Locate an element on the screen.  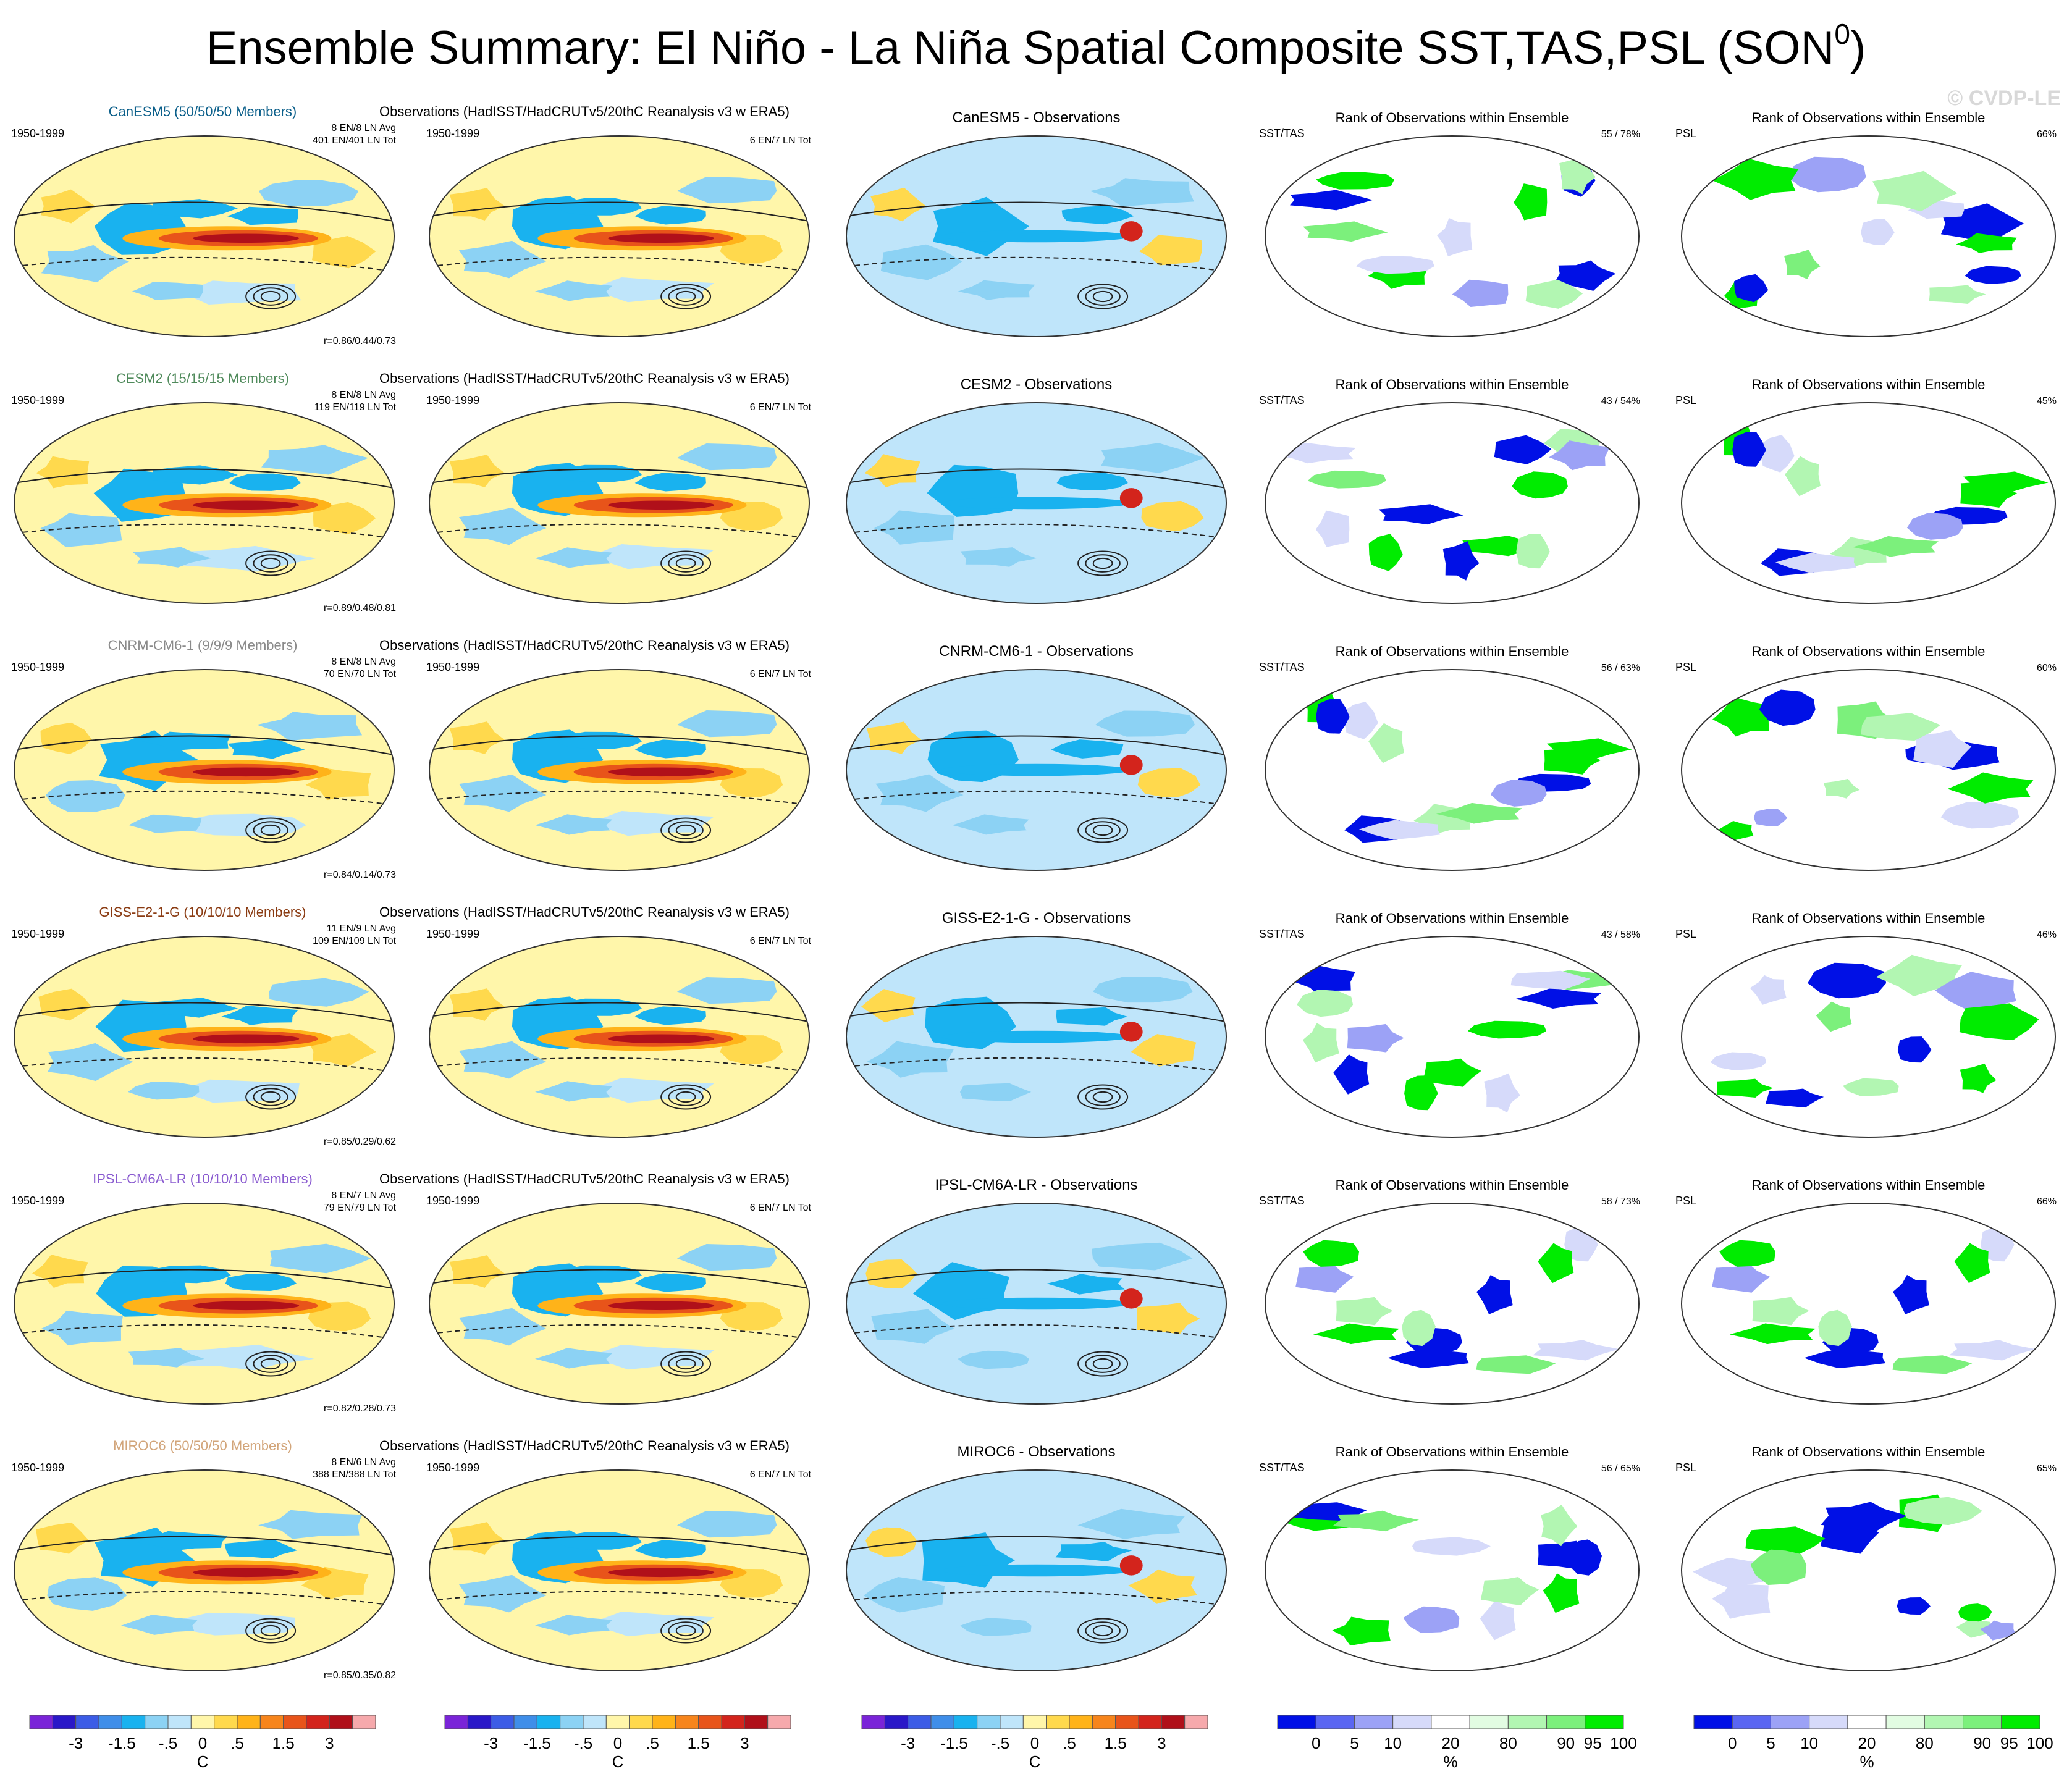
colorbar-tick-label: -3 is located at coordinates (491, 1743).